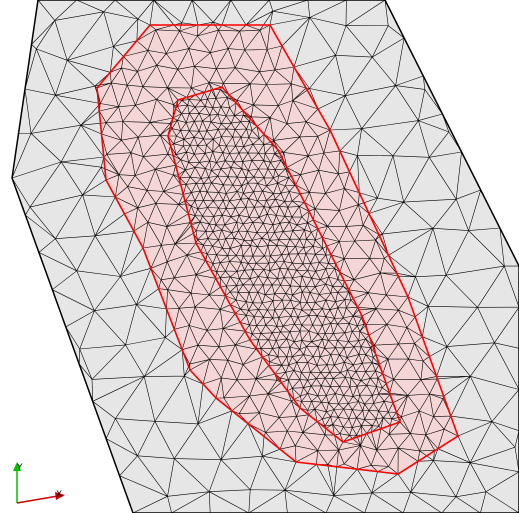 This screenshot has width=519, height=513. I want to click on axis-triad: Y X, so click(39, 483).